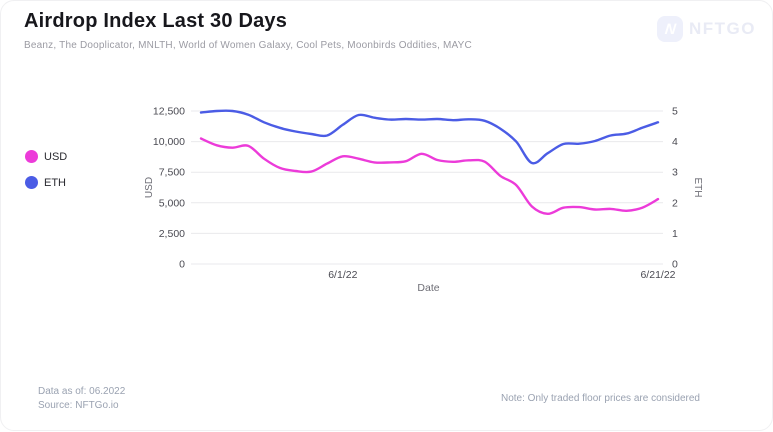  Describe the element at coordinates (429, 176) in the screenshot. I see `usd-series-line` at that location.